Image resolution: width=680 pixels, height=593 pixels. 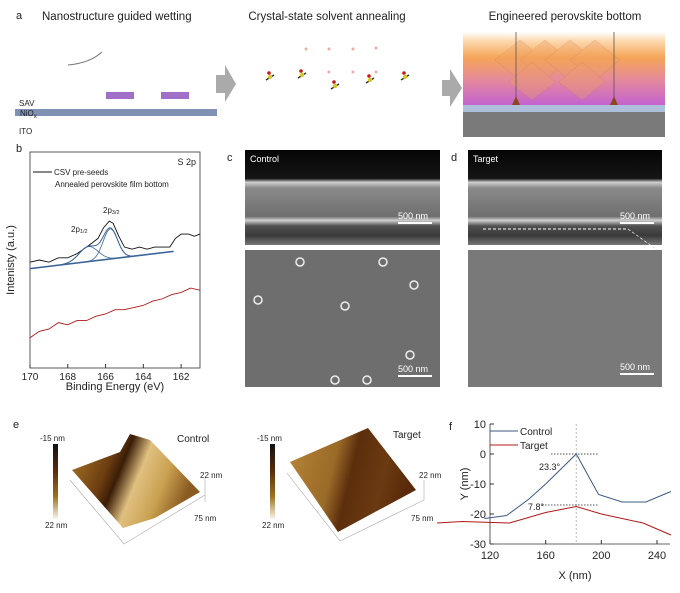 What do you see at coordinates (272, 481) in the screenshot?
I see `colorbar-target` at bounding box center [272, 481].